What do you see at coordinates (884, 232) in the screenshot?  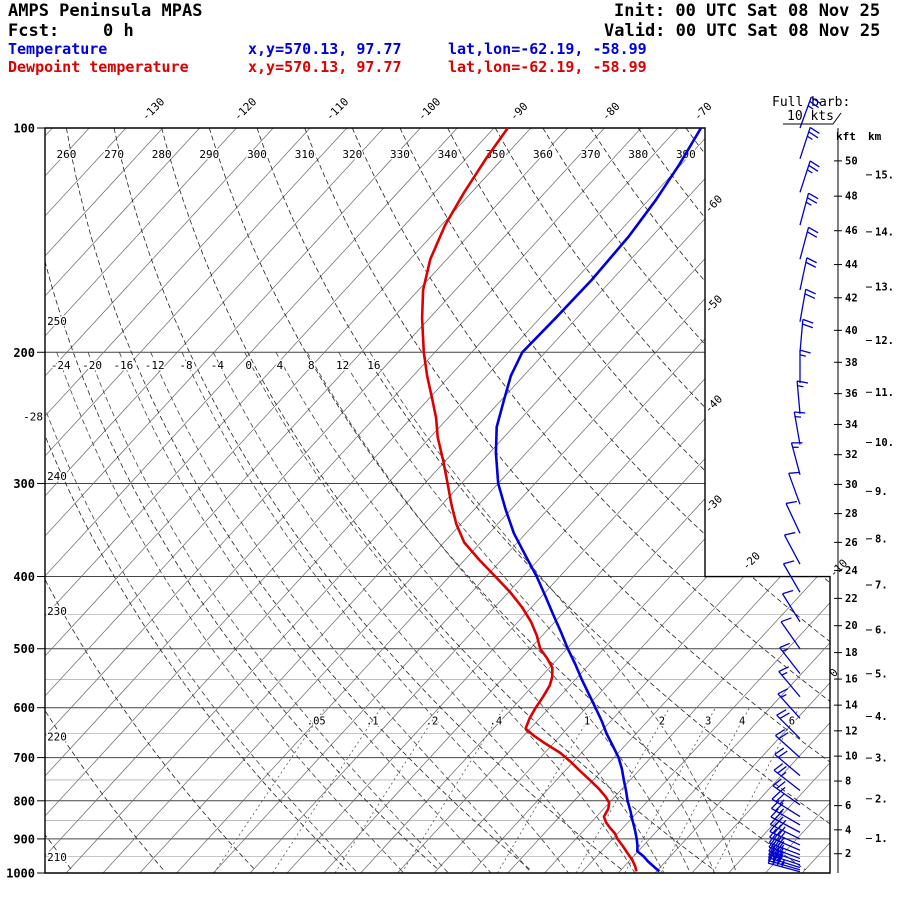 I see `km-label: 14.` at bounding box center [884, 232].